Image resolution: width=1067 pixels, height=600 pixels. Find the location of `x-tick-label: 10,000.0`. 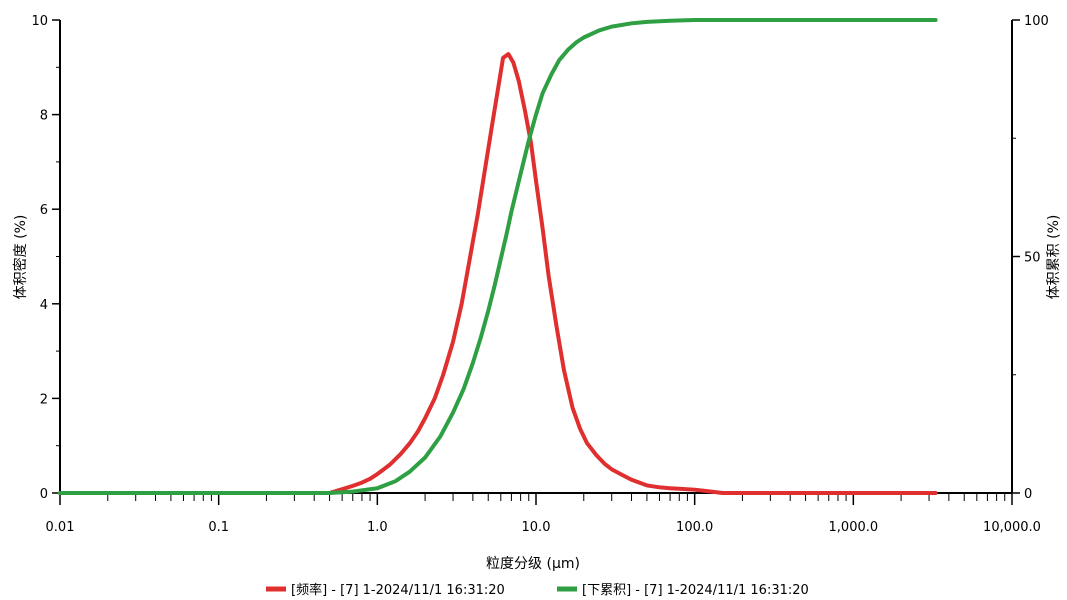

x-tick-label: 10,000.0 is located at coordinates (1012, 527).